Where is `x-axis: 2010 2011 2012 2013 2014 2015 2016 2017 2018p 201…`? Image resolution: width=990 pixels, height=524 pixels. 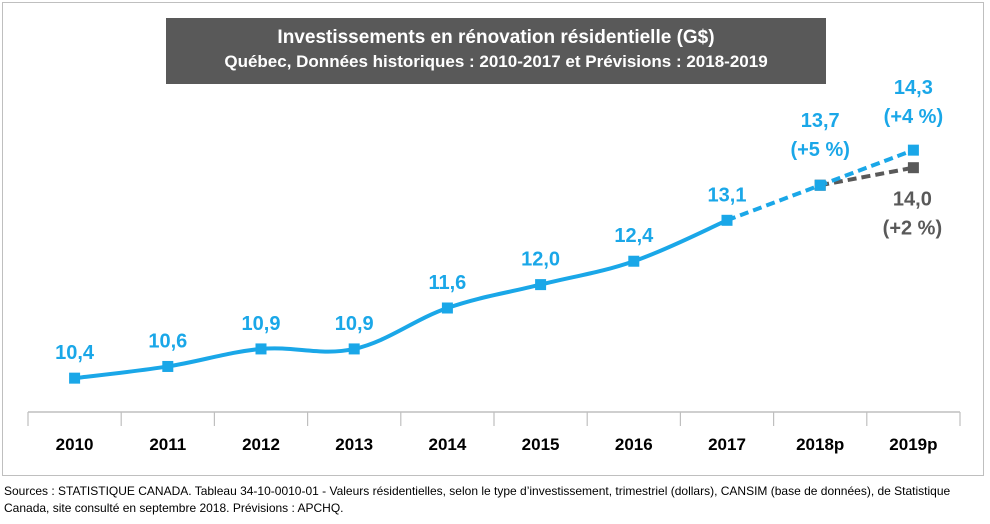
x-axis: 2010 2011 2012 2013 2014 2015 2016 2017 2018p 201… is located at coordinates (494, 432).